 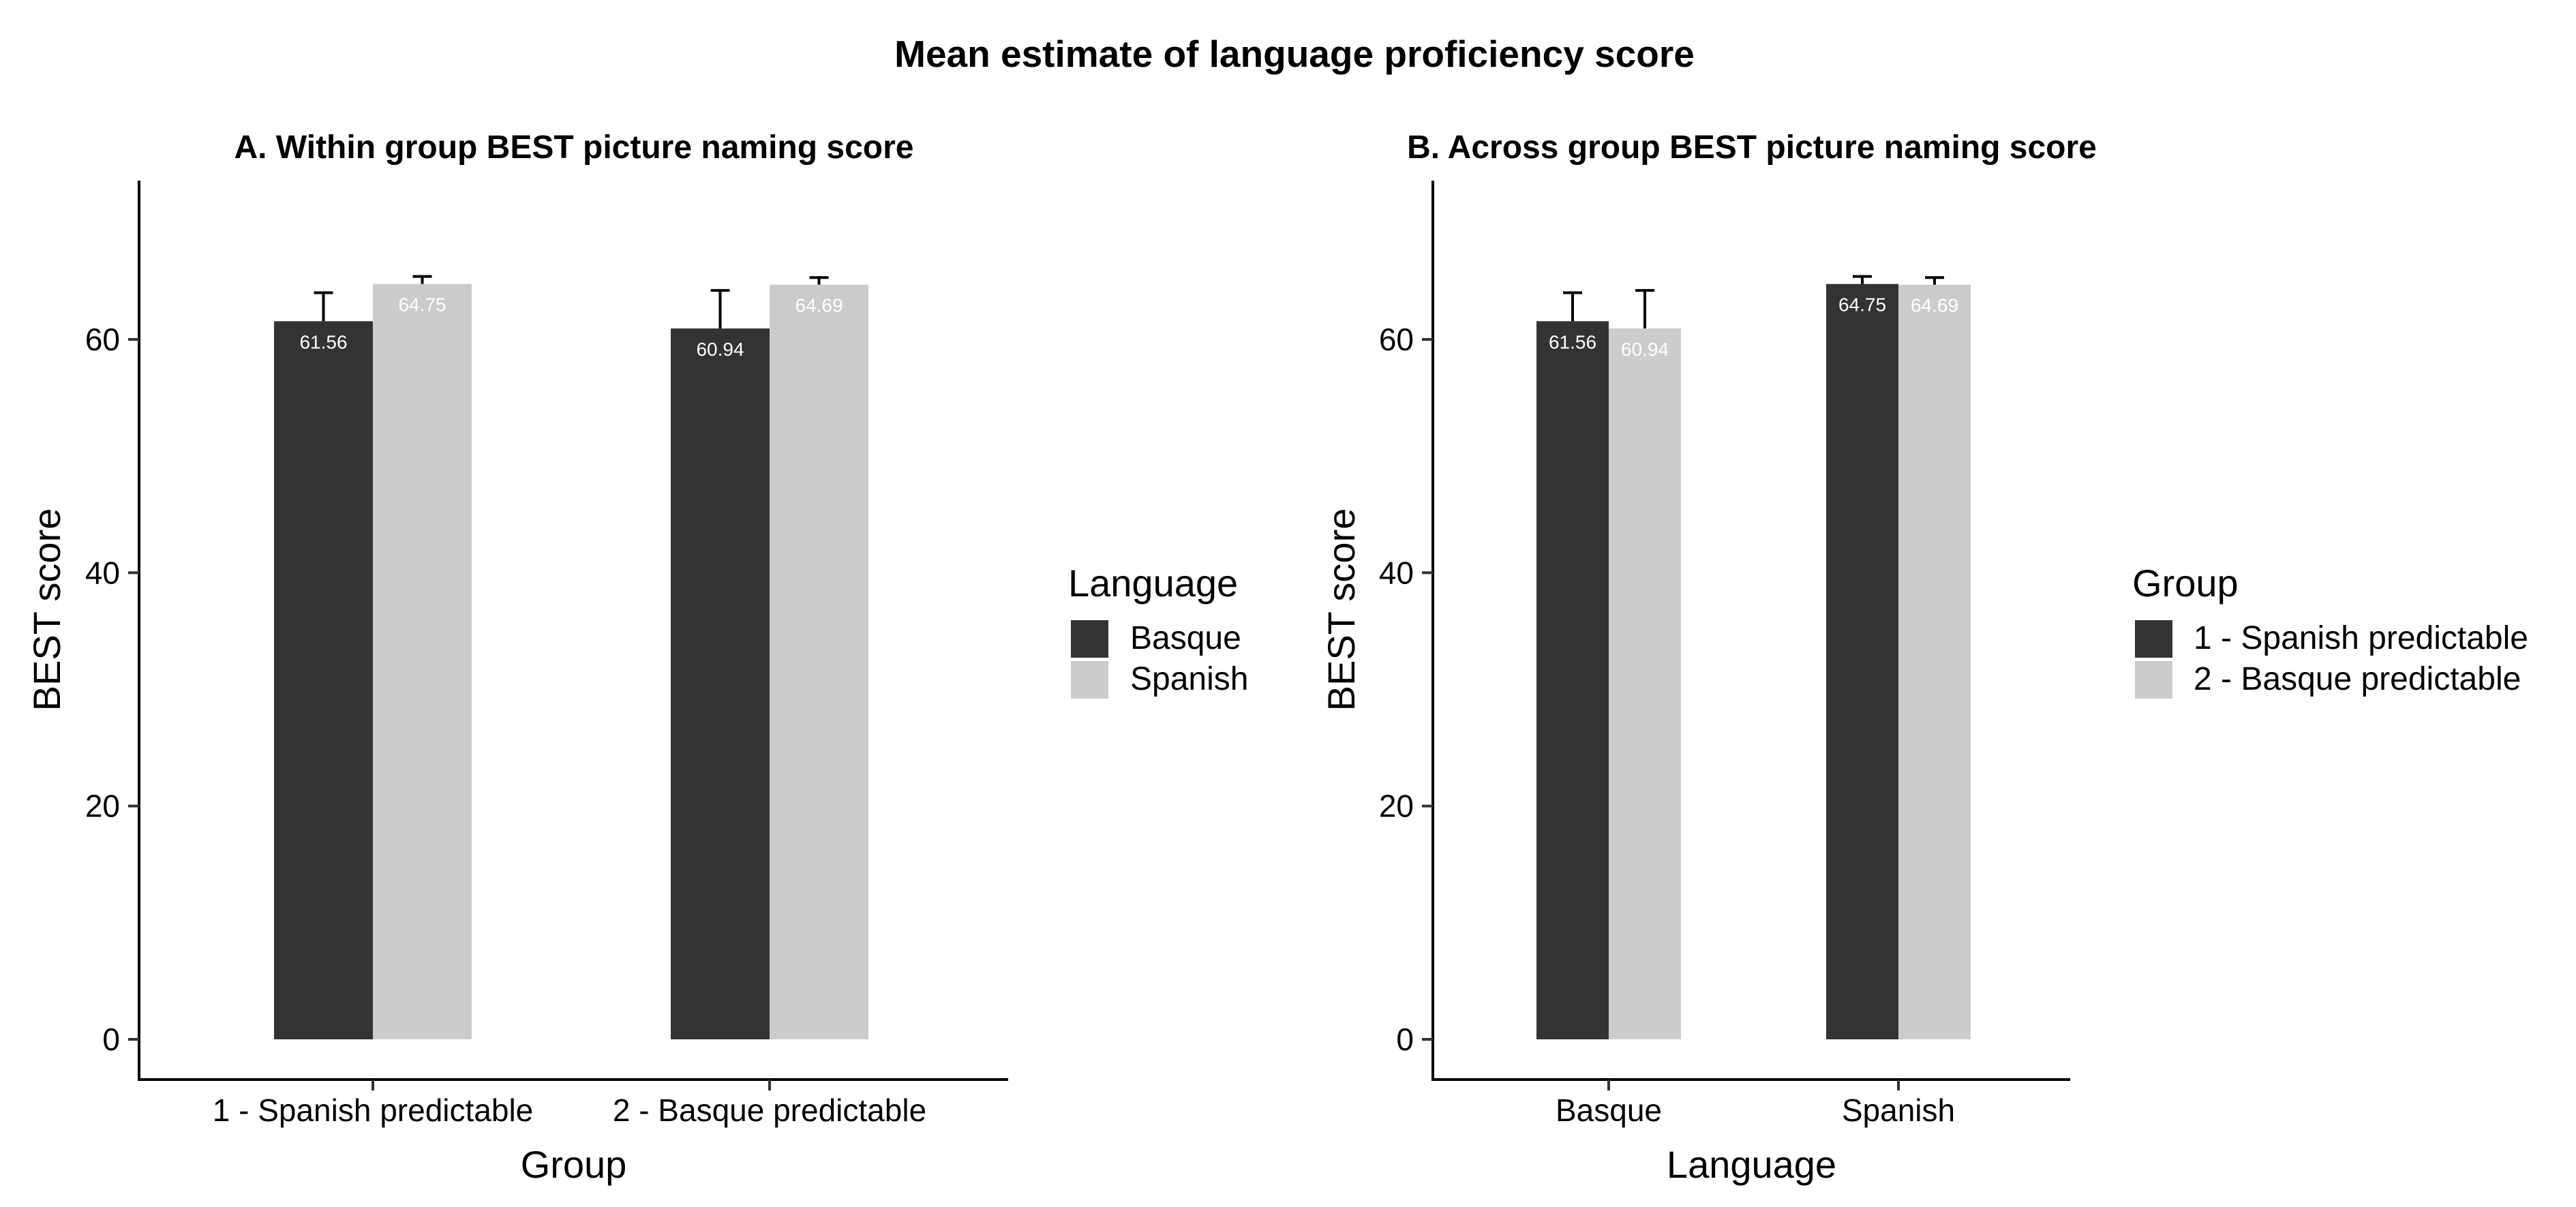 What do you see at coordinates (1153, 583) in the screenshot?
I see `legend-title: Language` at bounding box center [1153, 583].